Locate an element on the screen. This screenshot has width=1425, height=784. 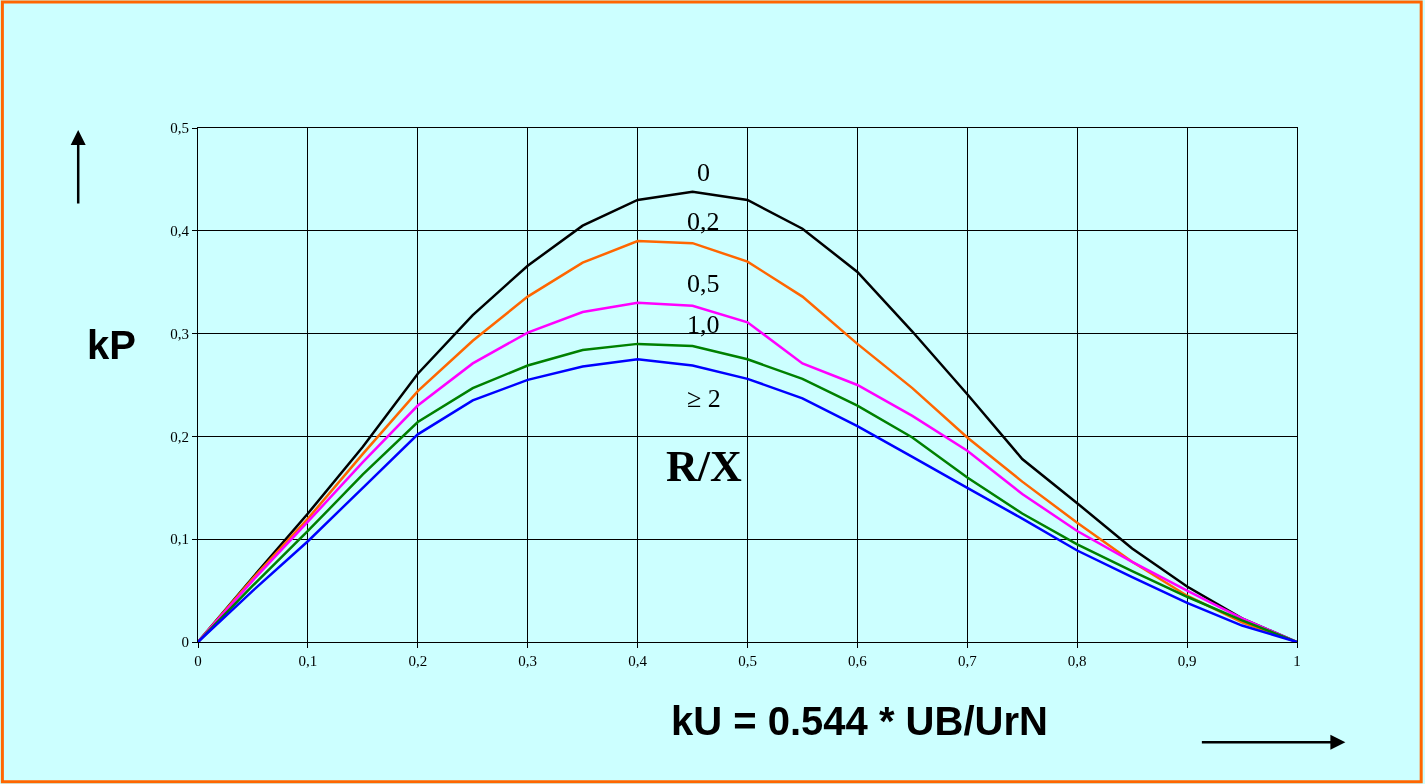
x-tick-label: 0,7 is located at coordinates (967, 661).